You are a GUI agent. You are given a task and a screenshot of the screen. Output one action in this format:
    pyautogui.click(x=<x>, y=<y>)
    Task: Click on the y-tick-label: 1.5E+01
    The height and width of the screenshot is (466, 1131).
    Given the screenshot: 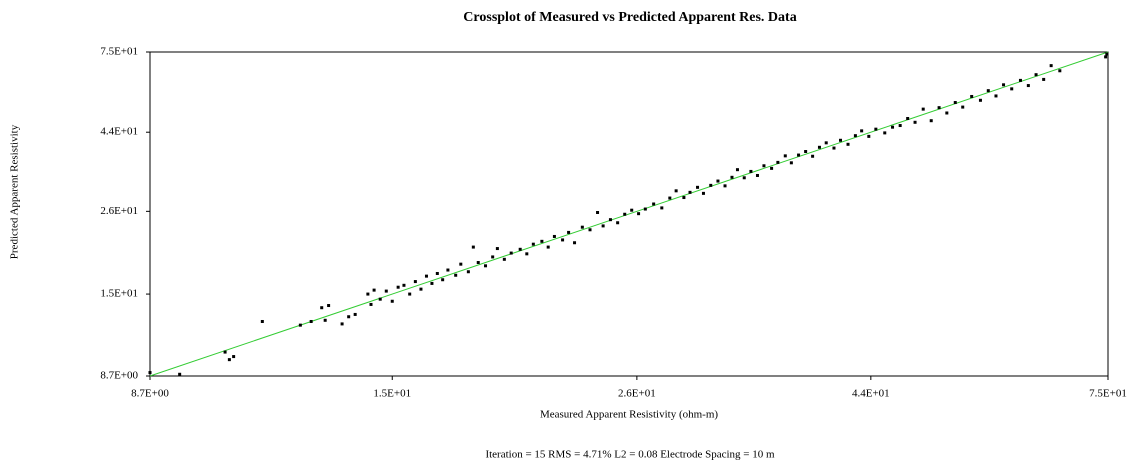 What is the action you would take?
    pyautogui.click(x=119, y=294)
    